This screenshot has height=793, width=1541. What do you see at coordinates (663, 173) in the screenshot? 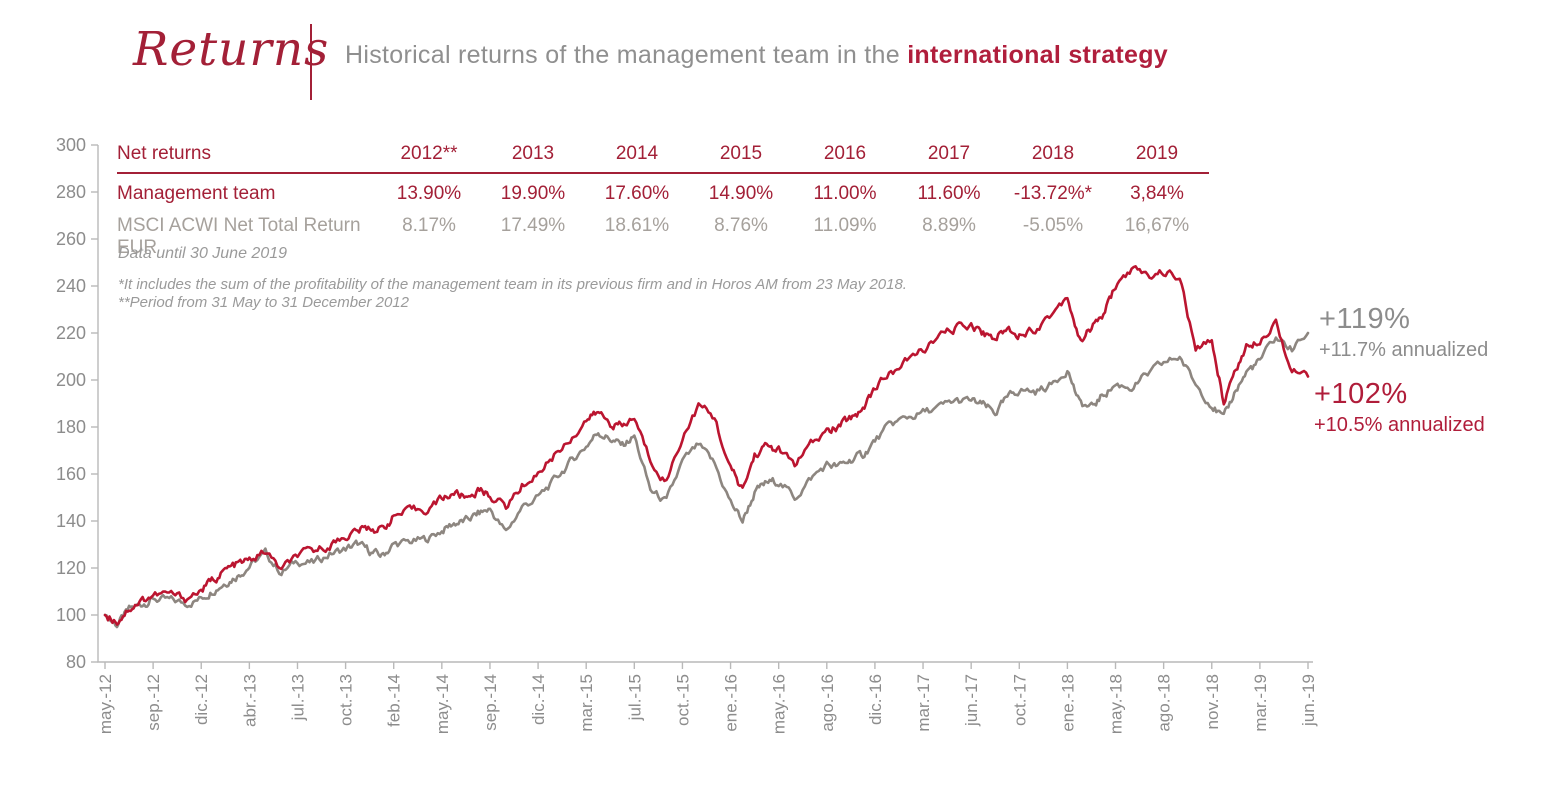
I see `table-header-rule` at bounding box center [663, 173].